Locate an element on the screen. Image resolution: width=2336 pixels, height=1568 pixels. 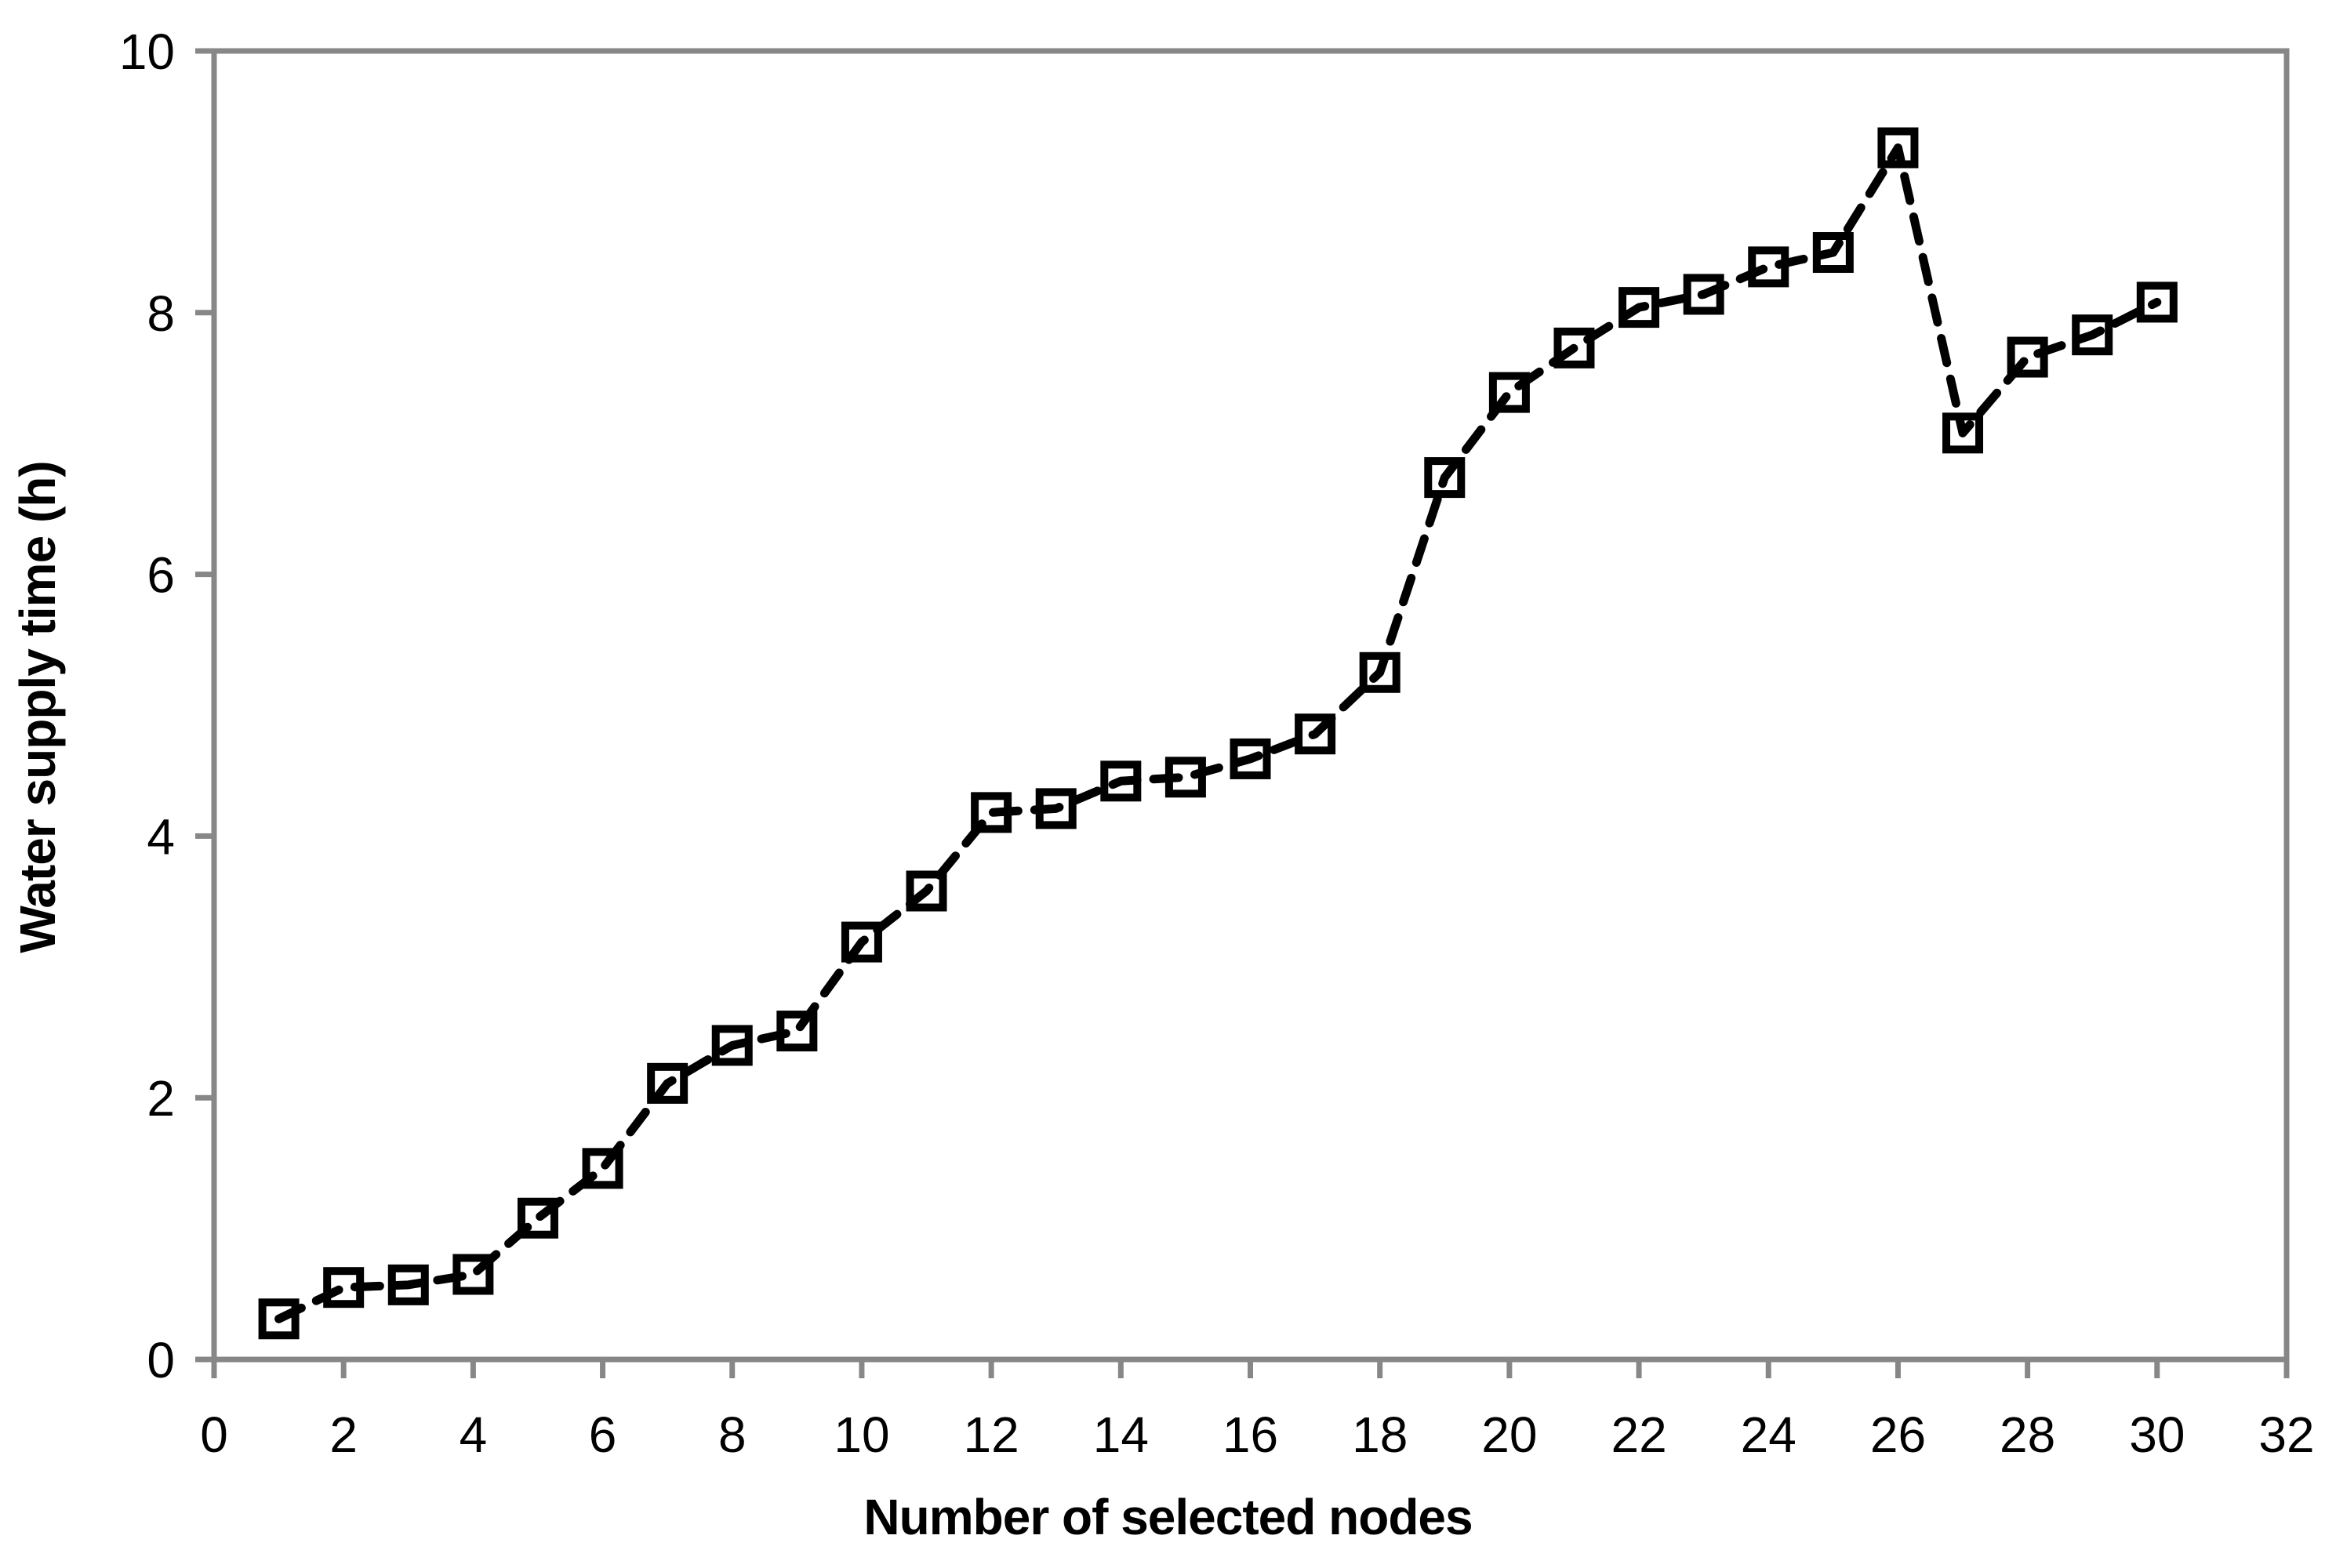
y-axis-tick-label: 10 is located at coordinates (147, 52).